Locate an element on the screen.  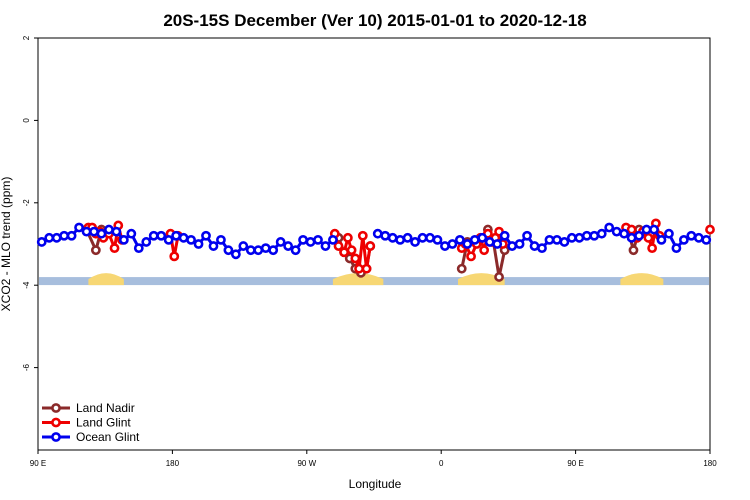
x-tick-label: 0 is located at coordinates (441, 463).